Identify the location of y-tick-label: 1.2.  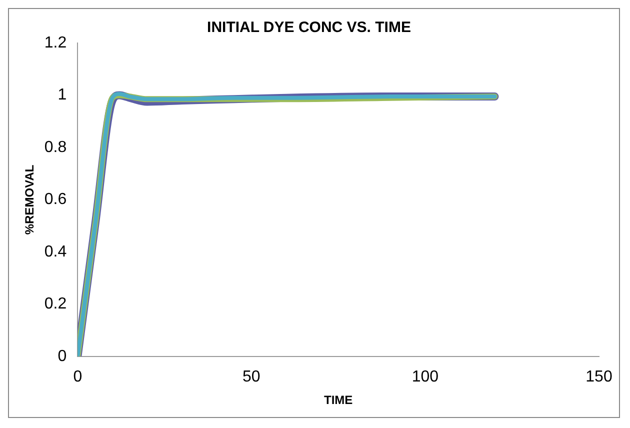
(55, 43).